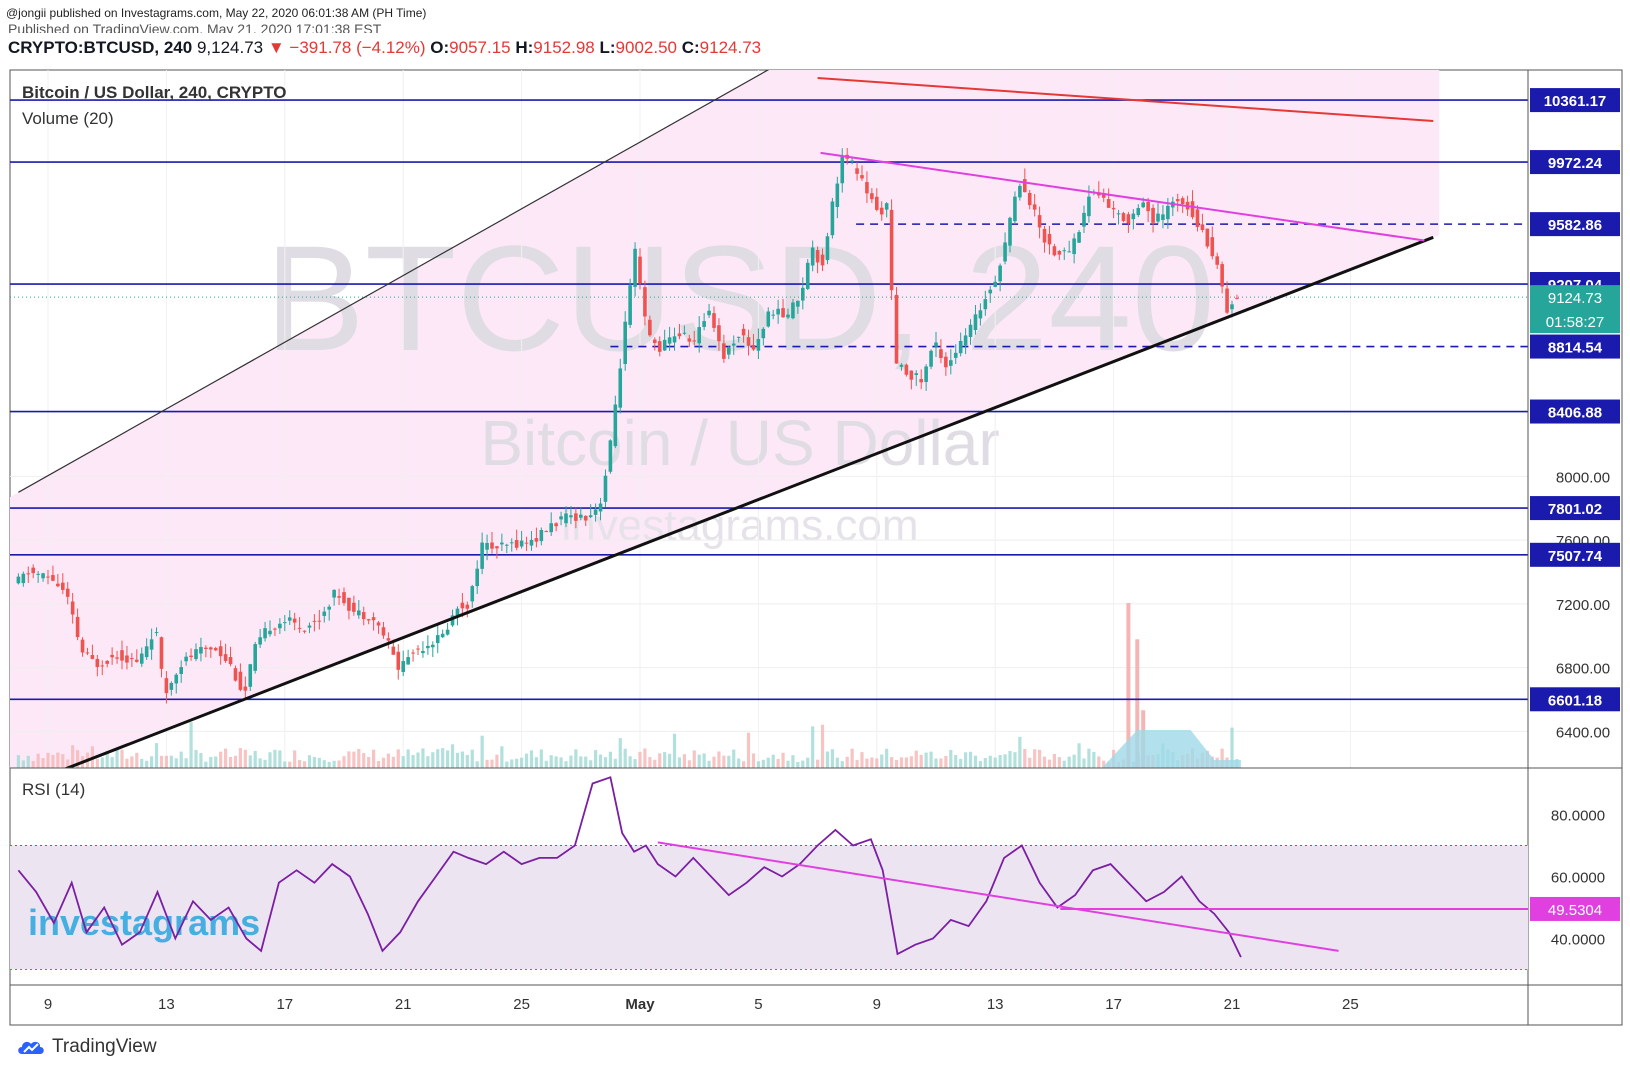 The height and width of the screenshot is (1080, 1630). I want to click on price-tick-label: 6400.00, so click(1583, 732).